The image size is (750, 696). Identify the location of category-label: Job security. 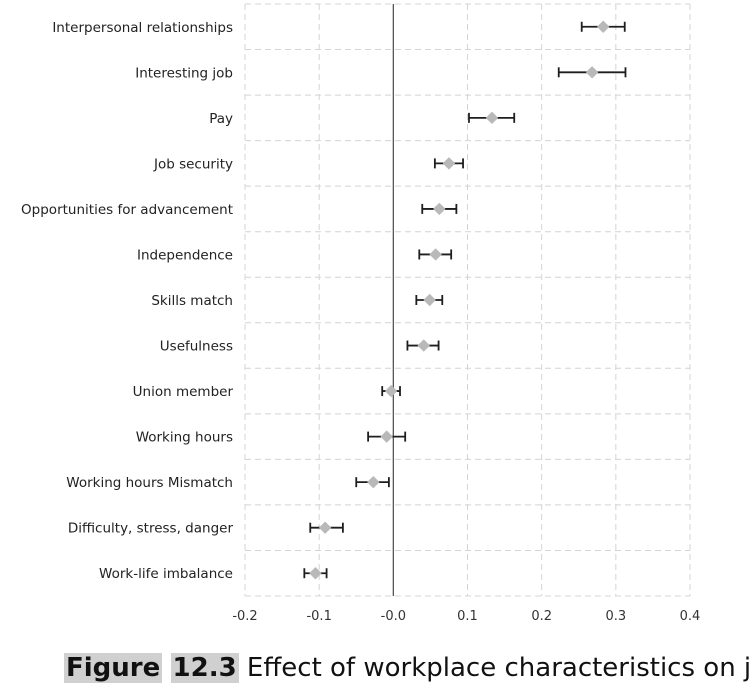
(193, 164).